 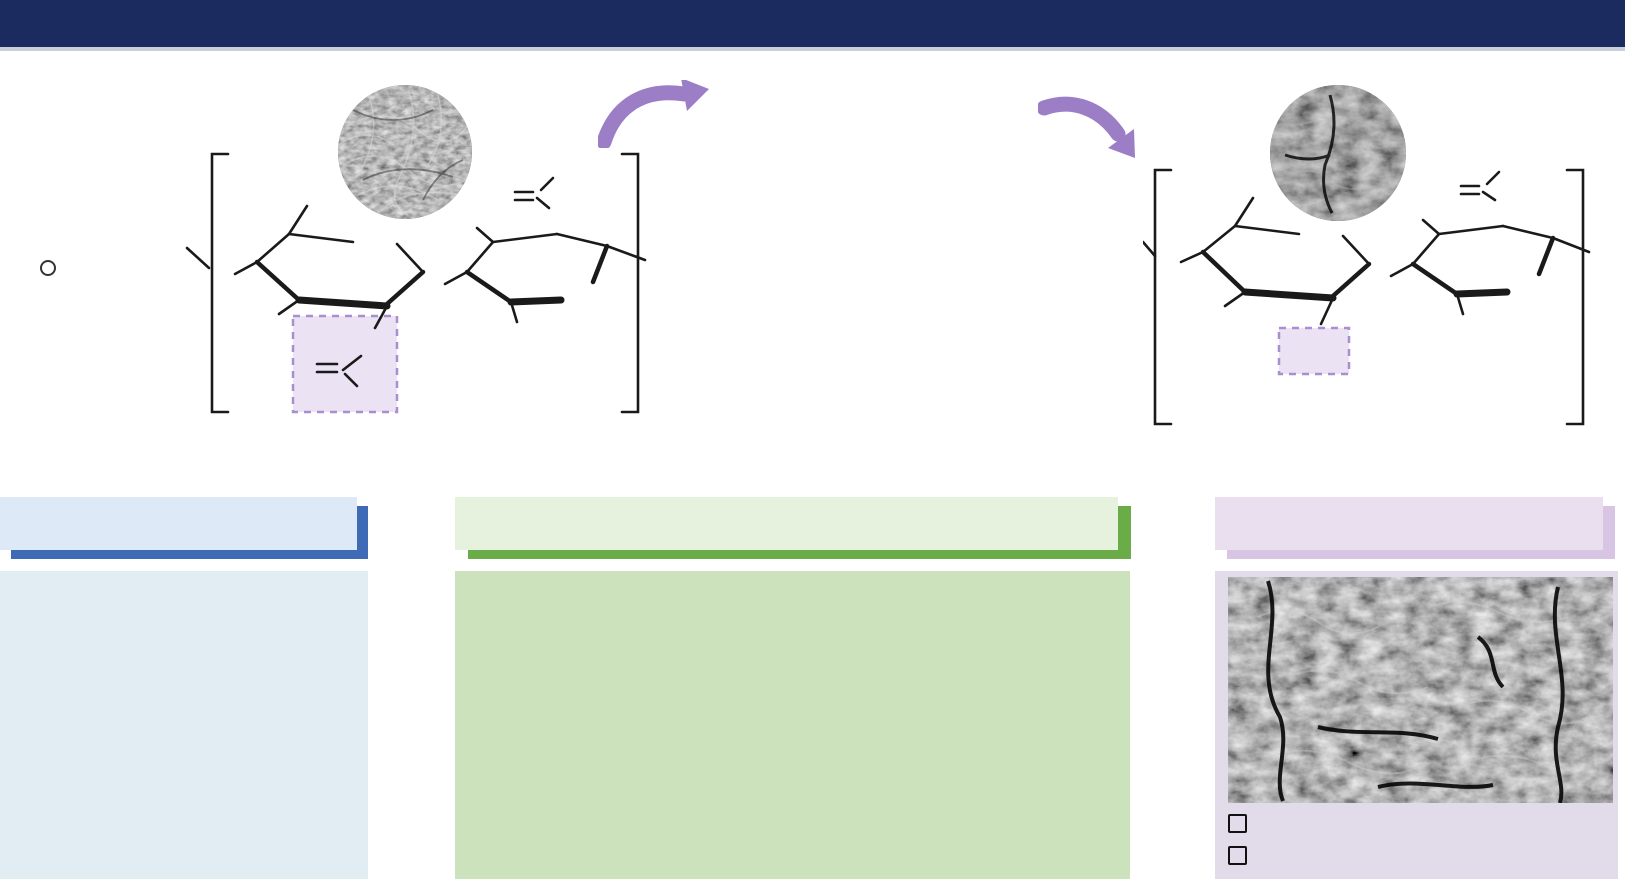 I want to click on chitosan-structure, so click(x=1367, y=297).